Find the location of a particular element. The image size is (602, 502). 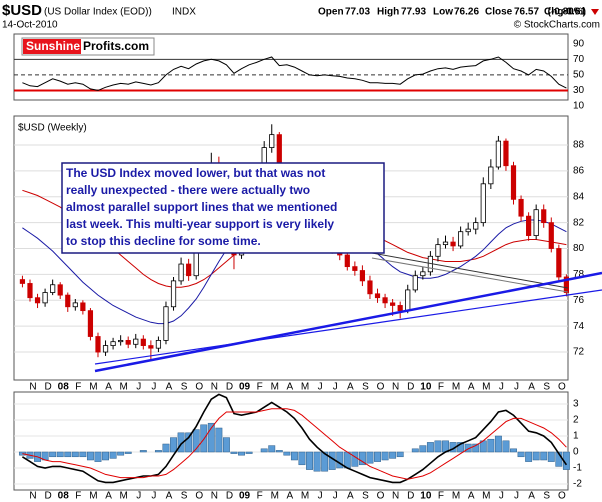

logo-part2: Profits.com is located at coordinates (116, 46).